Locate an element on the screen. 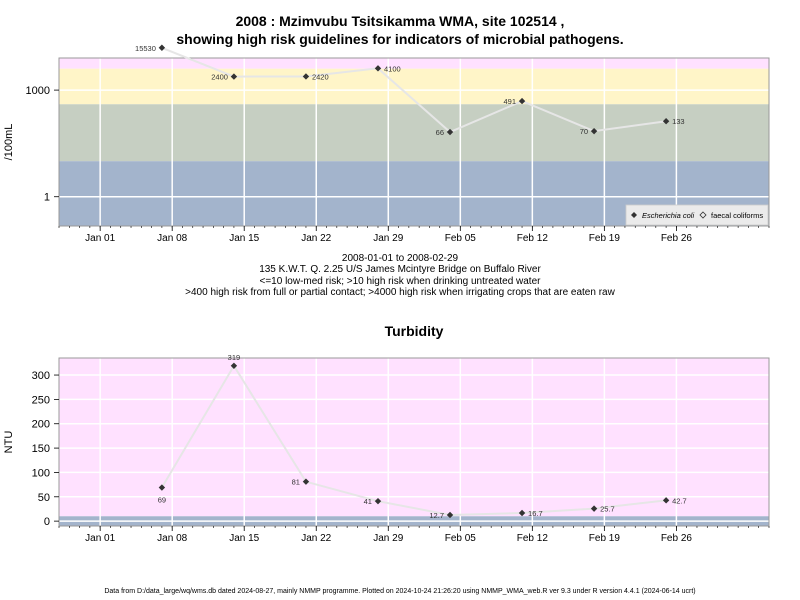  y-tick-label: 1000 is located at coordinates (38, 91).